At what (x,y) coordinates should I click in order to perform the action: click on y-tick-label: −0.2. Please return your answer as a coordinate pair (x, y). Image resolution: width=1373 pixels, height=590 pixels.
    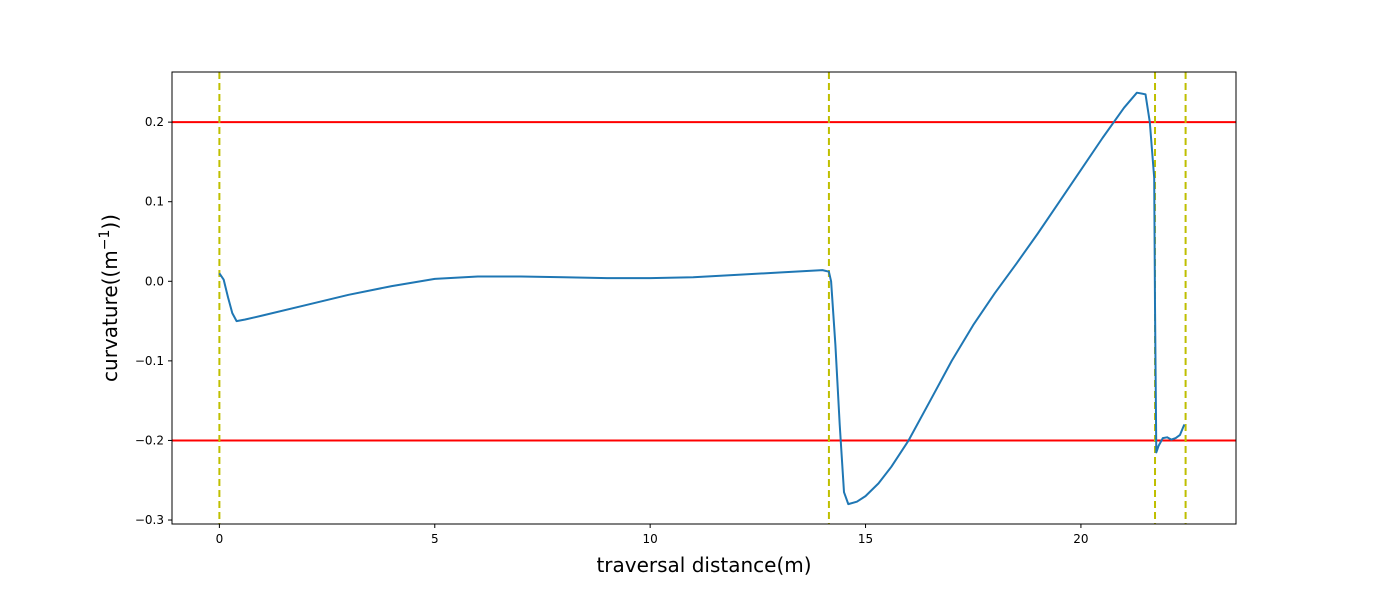
    Looking at the image, I should click on (149, 440).